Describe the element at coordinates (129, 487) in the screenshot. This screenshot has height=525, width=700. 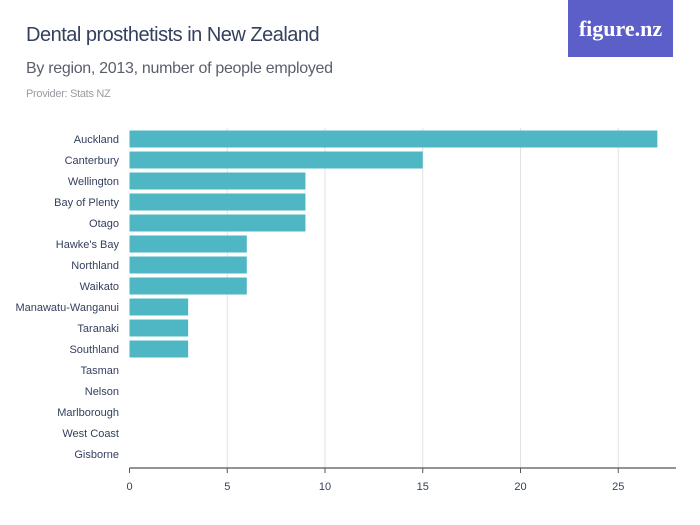
I see `x-tick-label: 0` at that location.